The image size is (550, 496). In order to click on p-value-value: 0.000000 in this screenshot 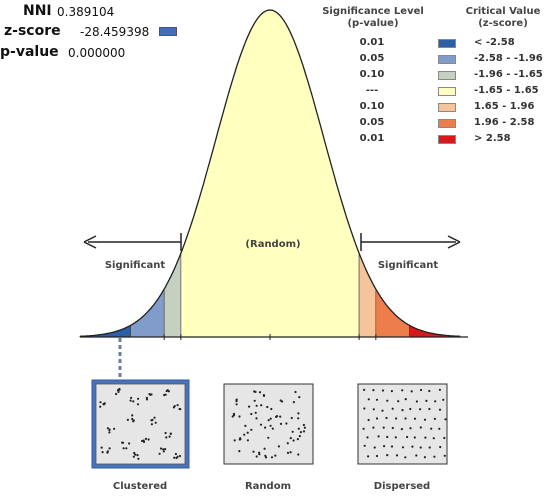, I will do `click(97, 53)`.